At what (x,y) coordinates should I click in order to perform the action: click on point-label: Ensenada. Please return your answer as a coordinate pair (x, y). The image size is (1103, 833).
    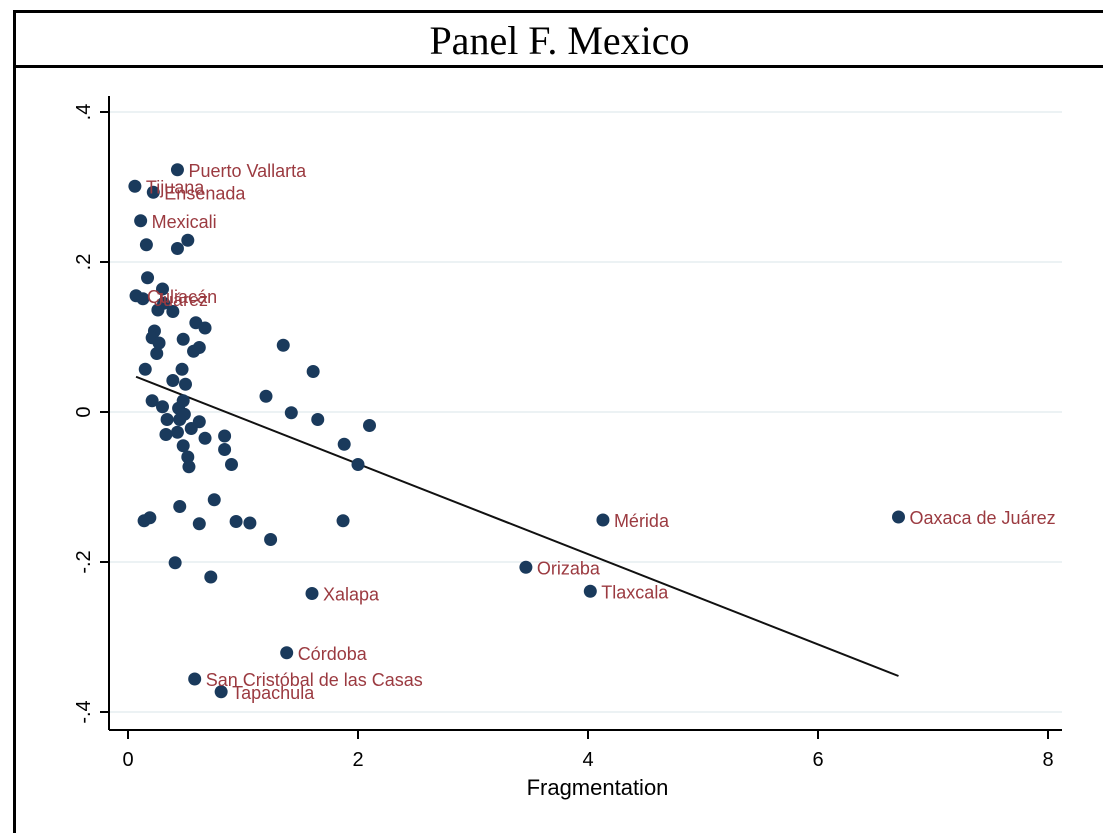
    Looking at the image, I should click on (205, 193).